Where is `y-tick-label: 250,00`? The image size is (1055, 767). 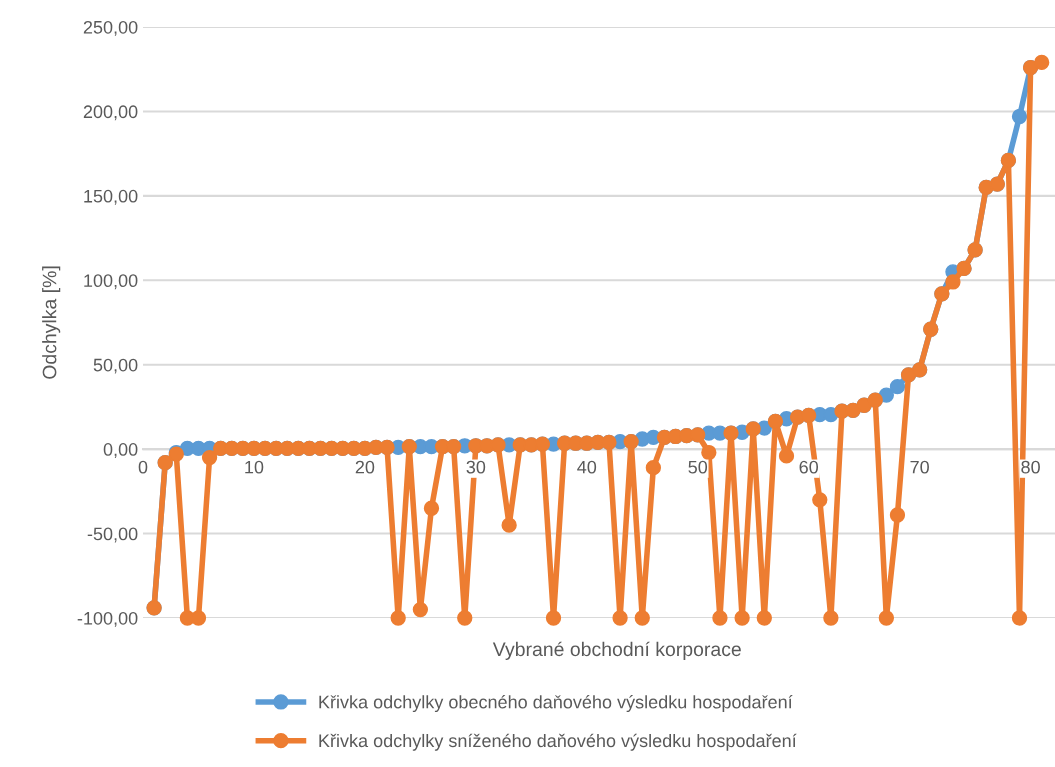
y-tick-label: 250,00 is located at coordinates (110, 28).